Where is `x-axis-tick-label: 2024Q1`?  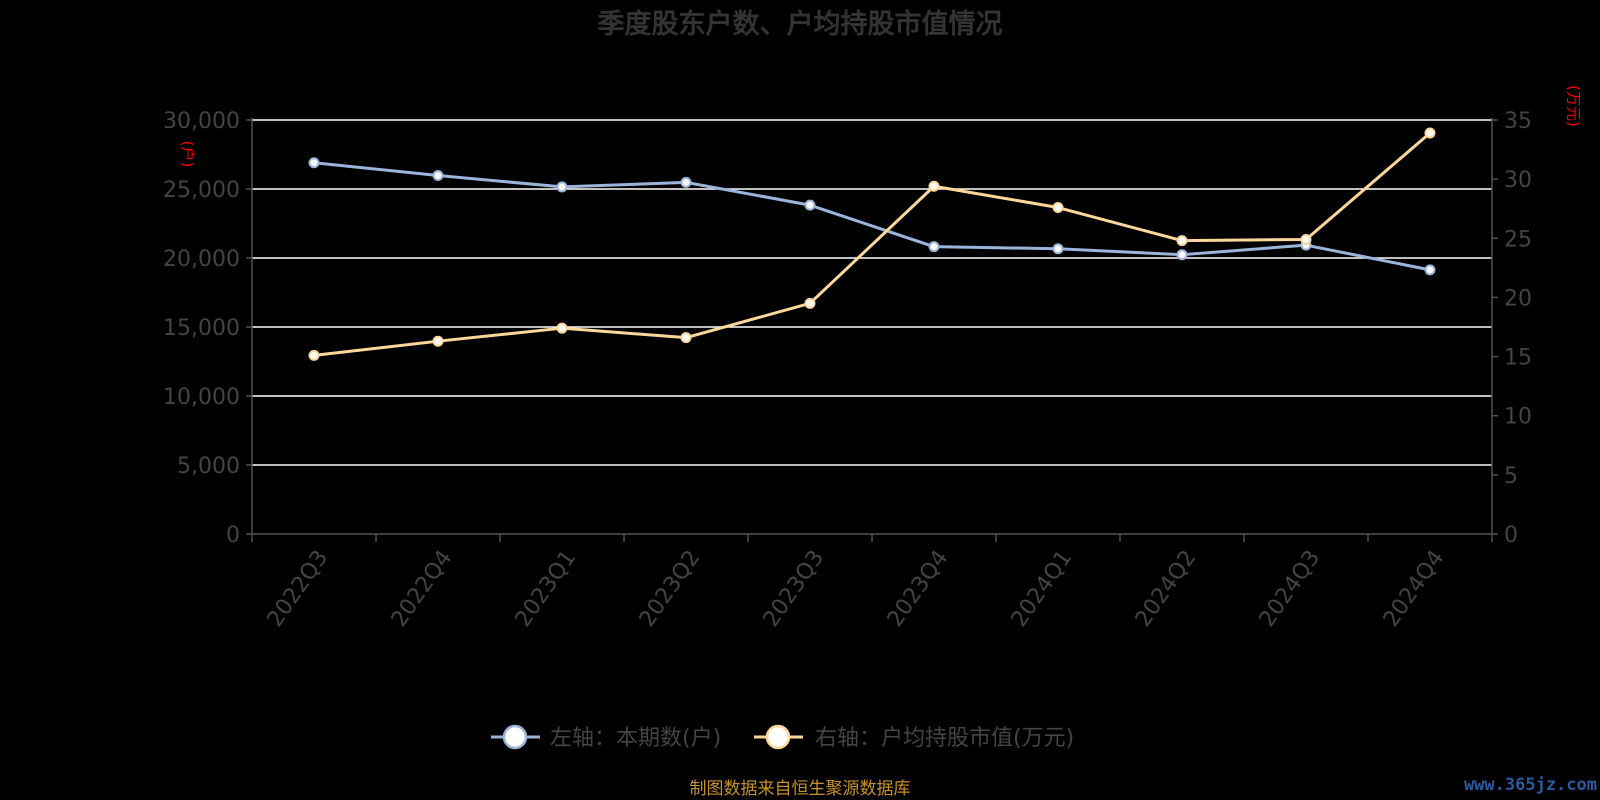 x-axis-tick-label: 2024Q1 is located at coordinates (1042, 589).